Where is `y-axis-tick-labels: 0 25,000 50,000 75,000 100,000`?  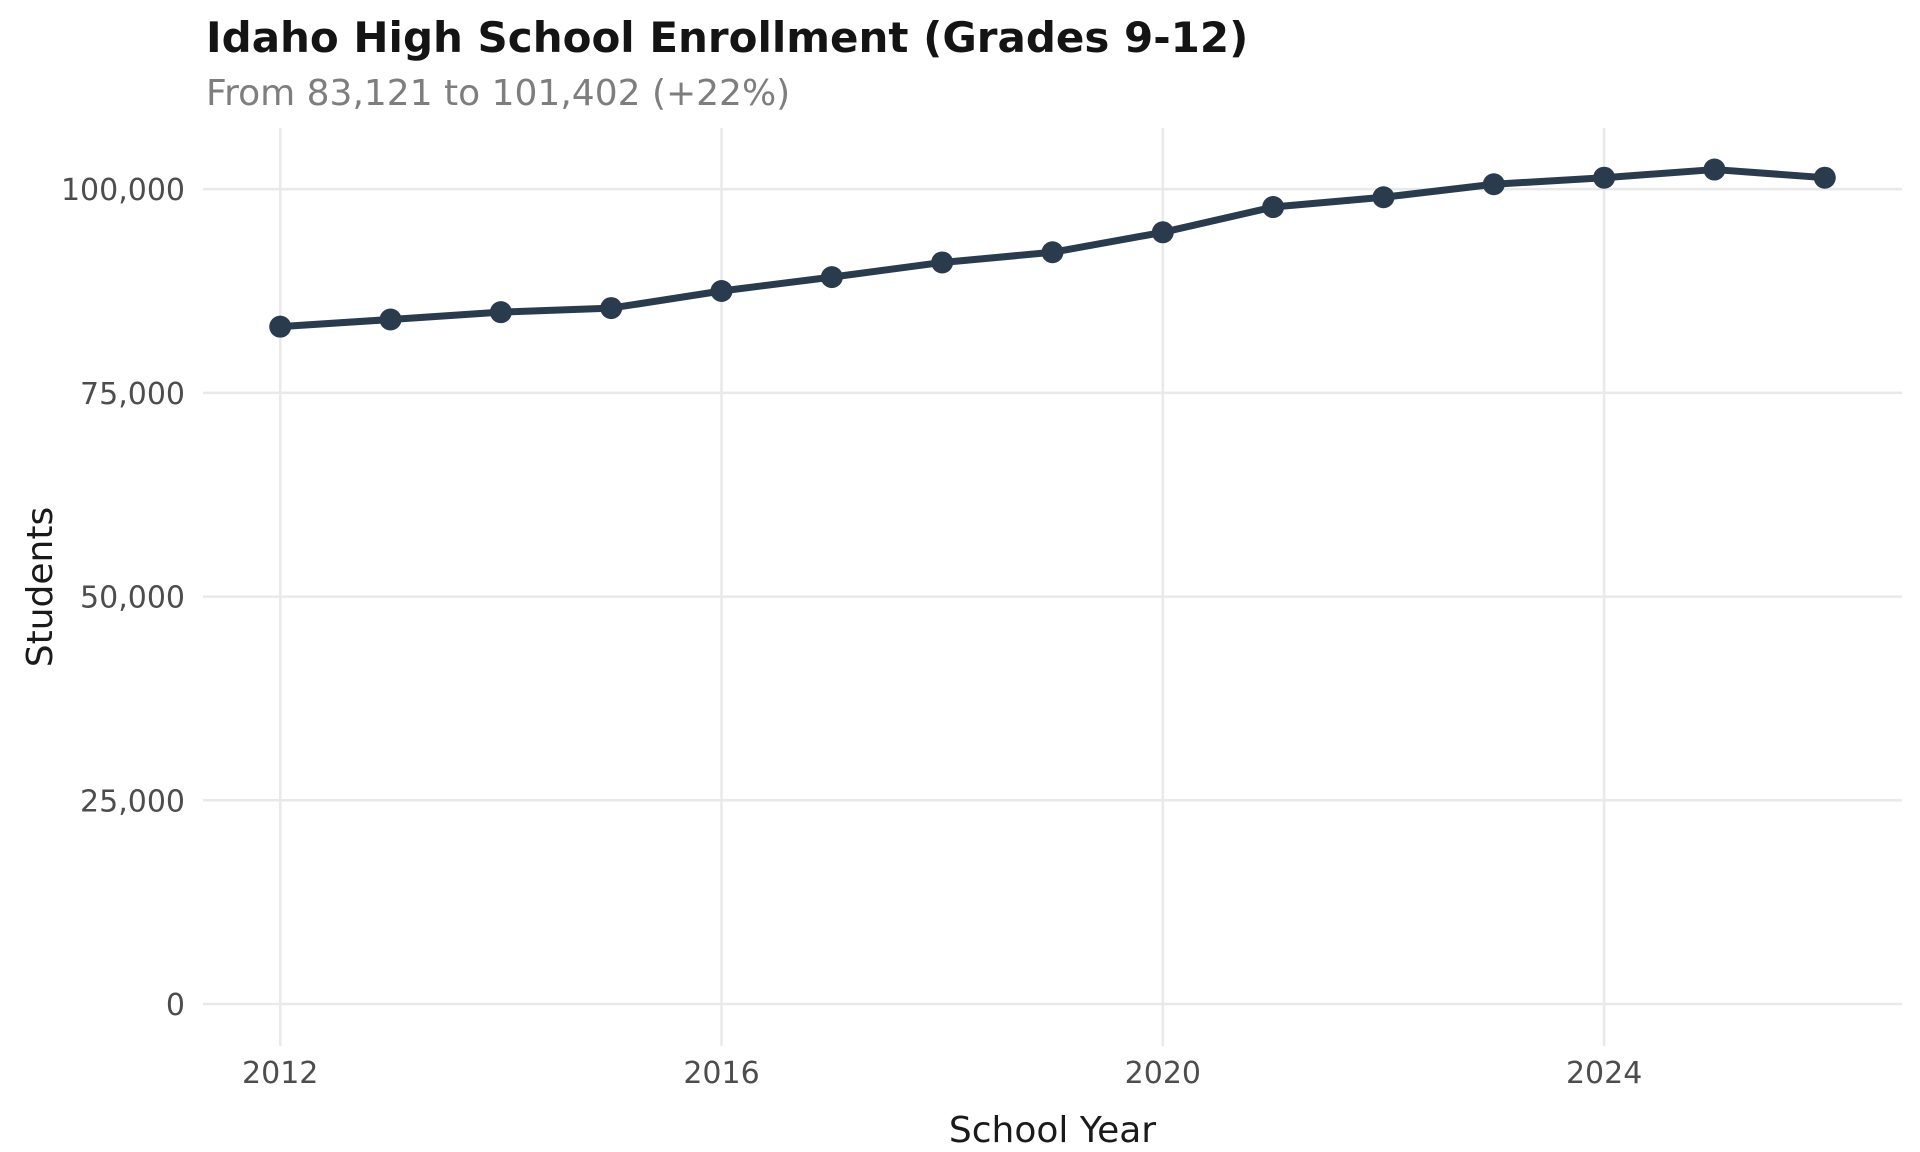
y-axis-tick-labels: 0 25,000 50,000 75,000 100,000 is located at coordinates (123, 598).